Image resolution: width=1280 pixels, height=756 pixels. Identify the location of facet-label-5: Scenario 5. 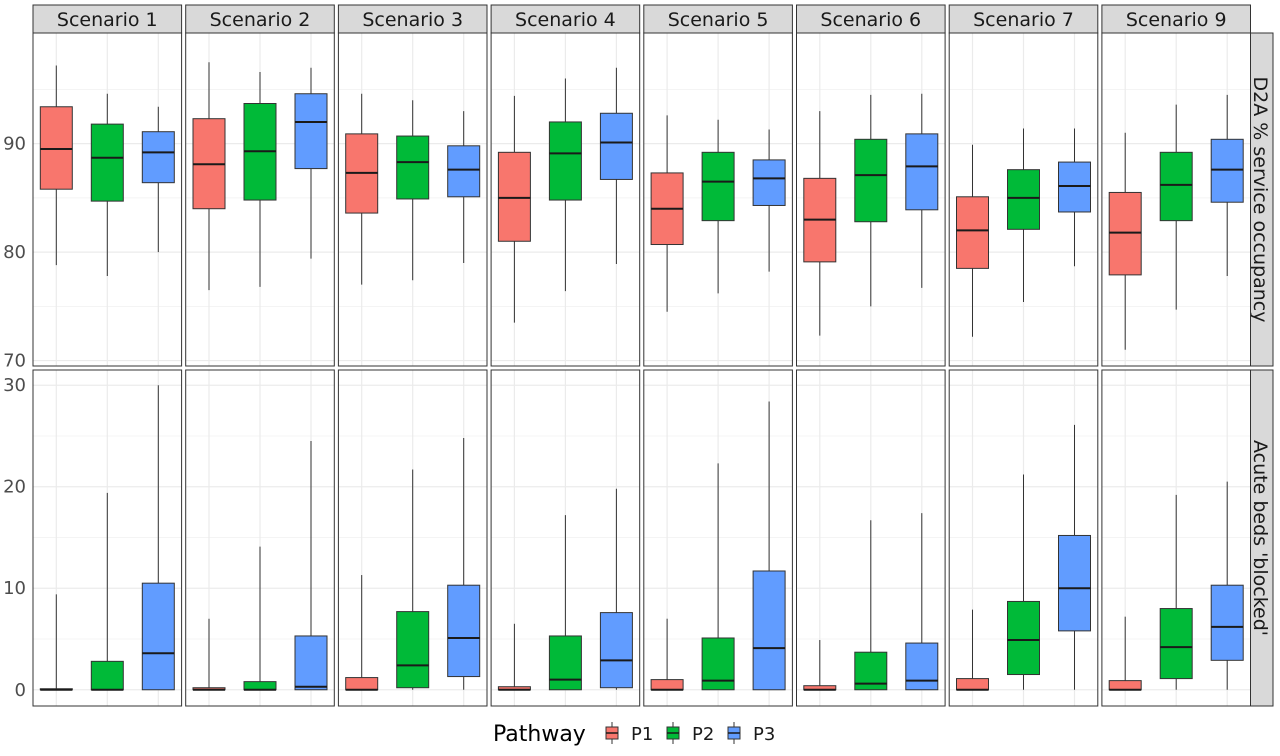
(718, 20).